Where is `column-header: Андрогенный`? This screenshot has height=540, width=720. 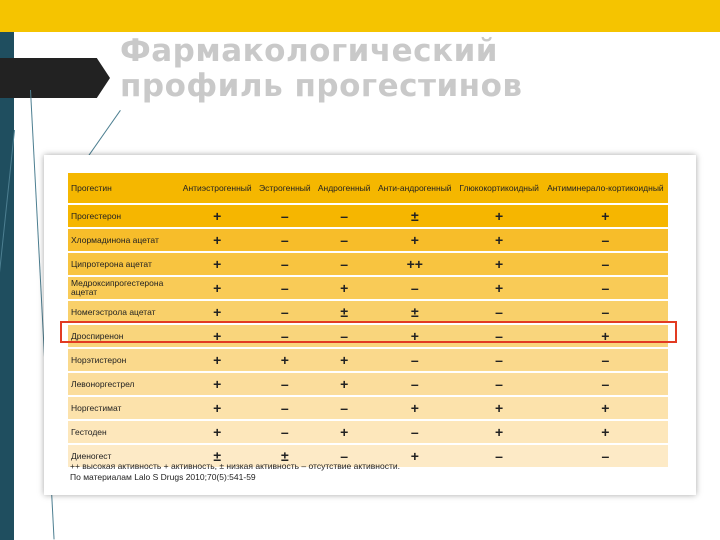 column-header: Андрогенный is located at coordinates (344, 189).